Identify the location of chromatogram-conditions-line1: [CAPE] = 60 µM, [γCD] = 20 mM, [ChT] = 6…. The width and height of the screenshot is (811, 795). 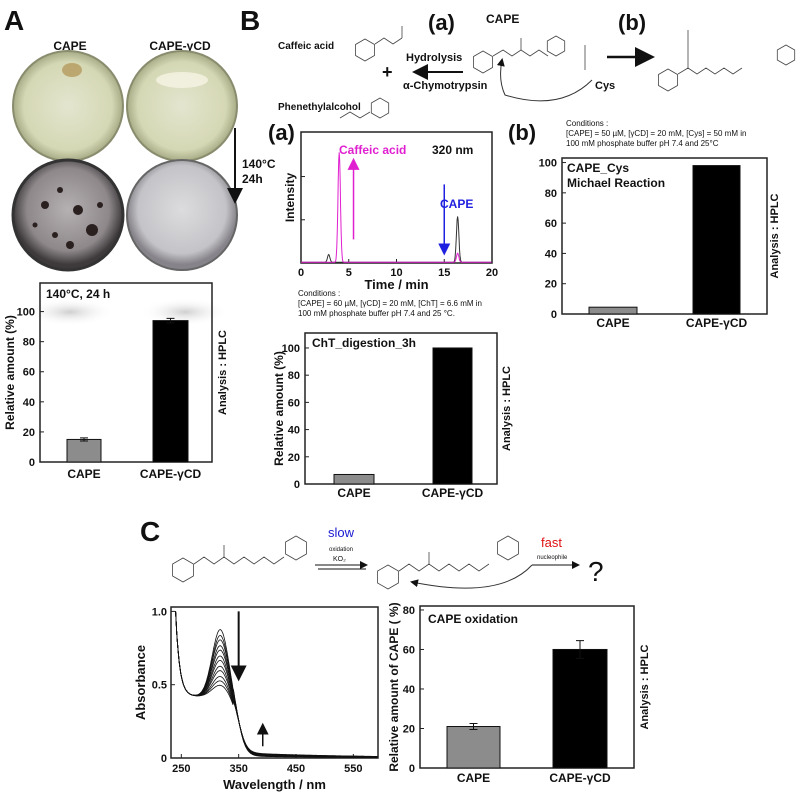
(390, 303).